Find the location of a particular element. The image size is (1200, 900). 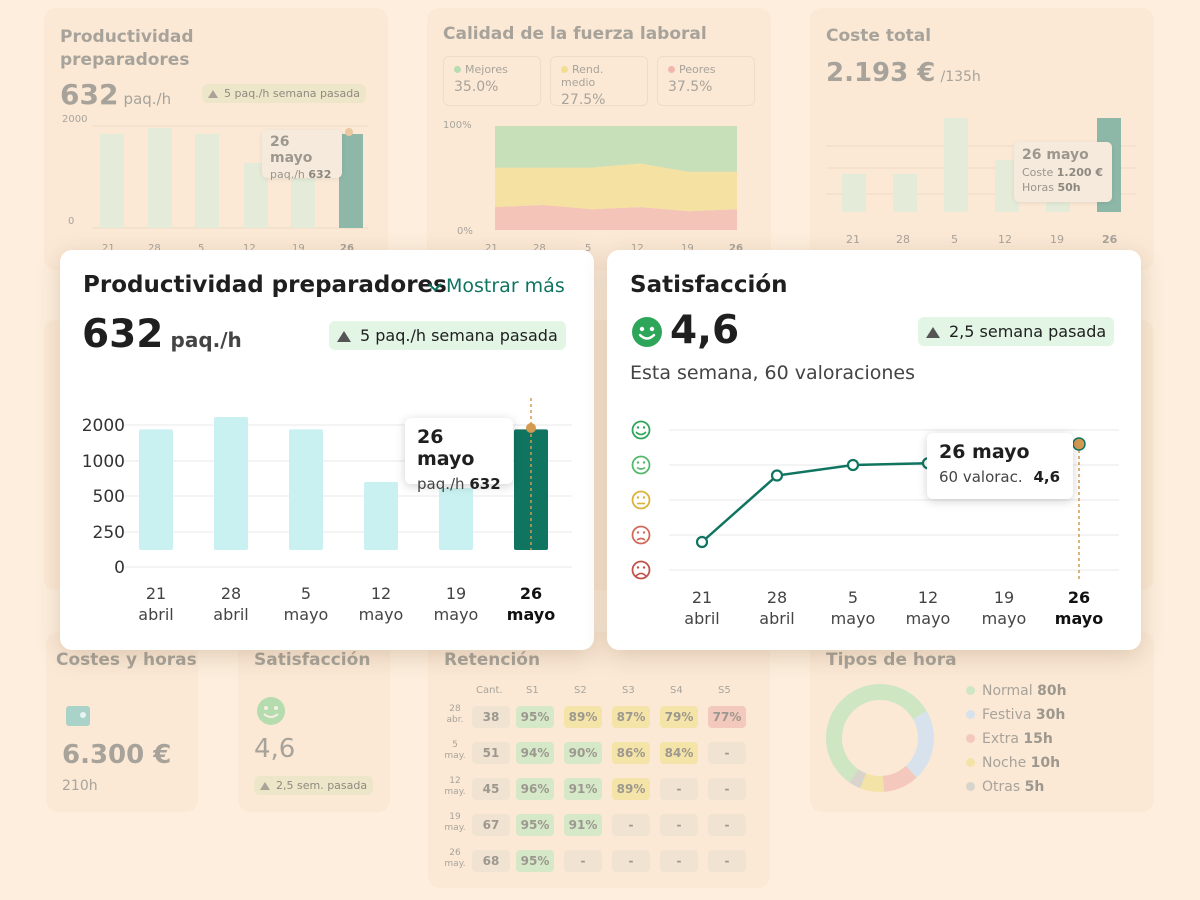

satisfaction-subtitle: Esta semana, 60 valoraciones is located at coordinates (772, 373).